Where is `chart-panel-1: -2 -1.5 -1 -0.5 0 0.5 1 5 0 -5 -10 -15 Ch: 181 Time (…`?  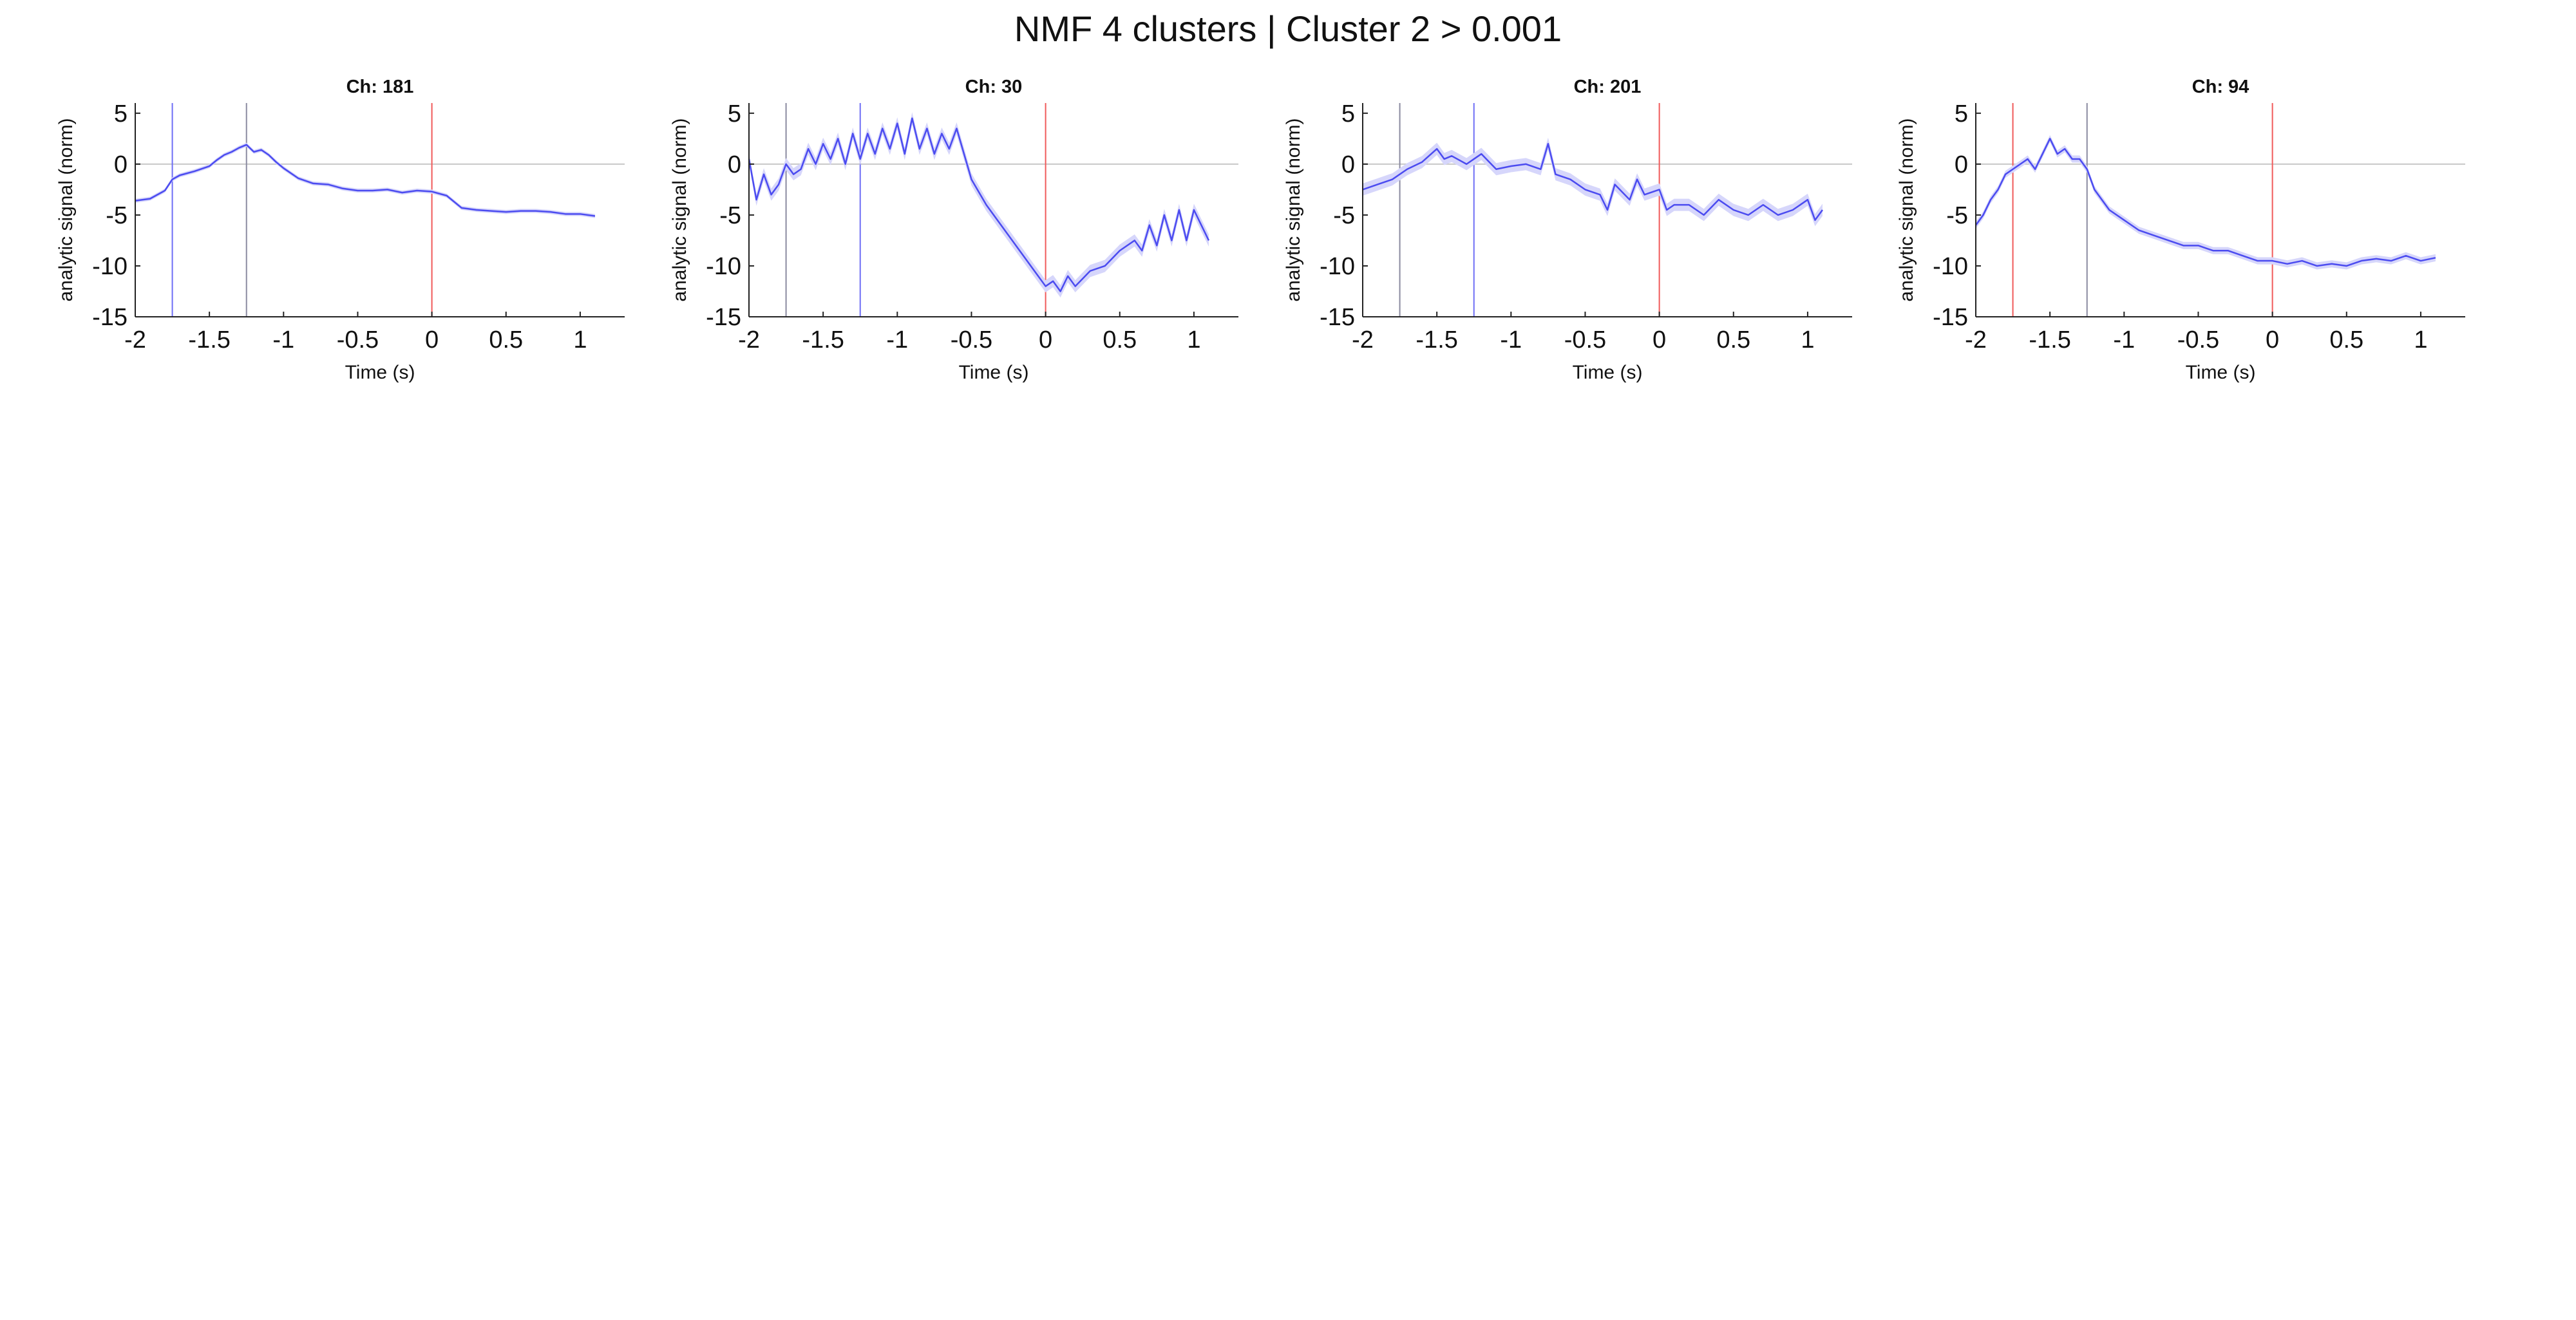
chart-panel-1: -2 -1.5 -1 -0.5 0 0.5 1 5 0 -5 -10 -15 Ch: 181 Time (… is located at coordinates (340, 230).